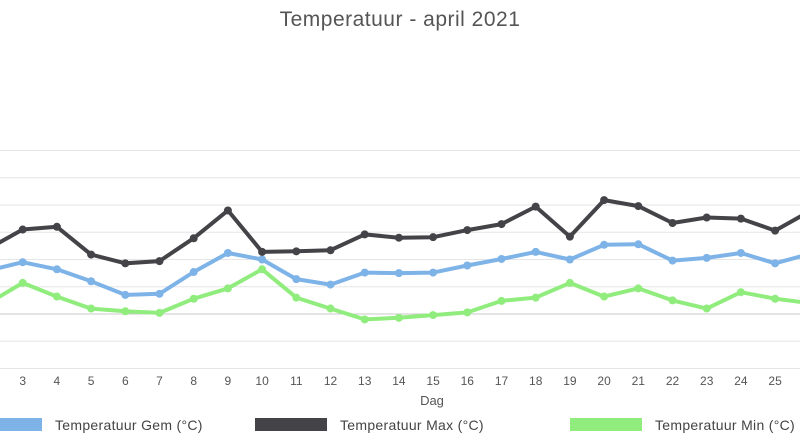  Describe the element at coordinates (262, 381) in the screenshot. I see `x-tick-label: 10` at that location.